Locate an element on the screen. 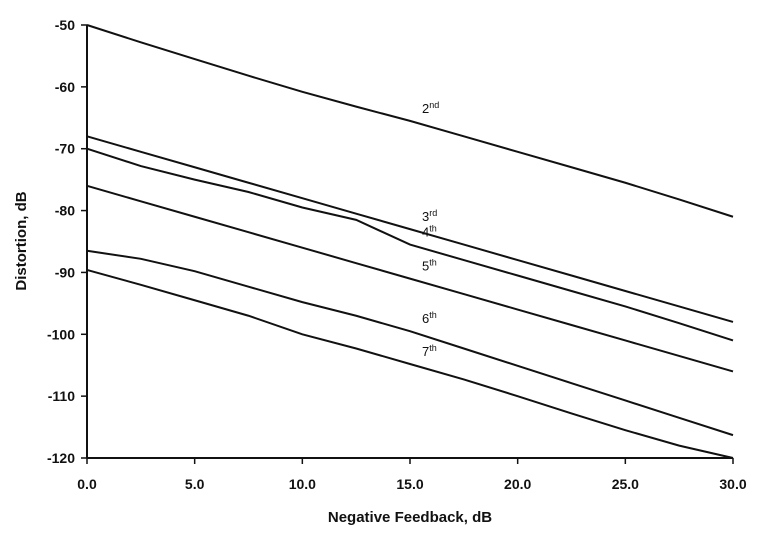 The width and height of the screenshot is (765, 546). y-tick-label: -100 is located at coordinates (61, 334).